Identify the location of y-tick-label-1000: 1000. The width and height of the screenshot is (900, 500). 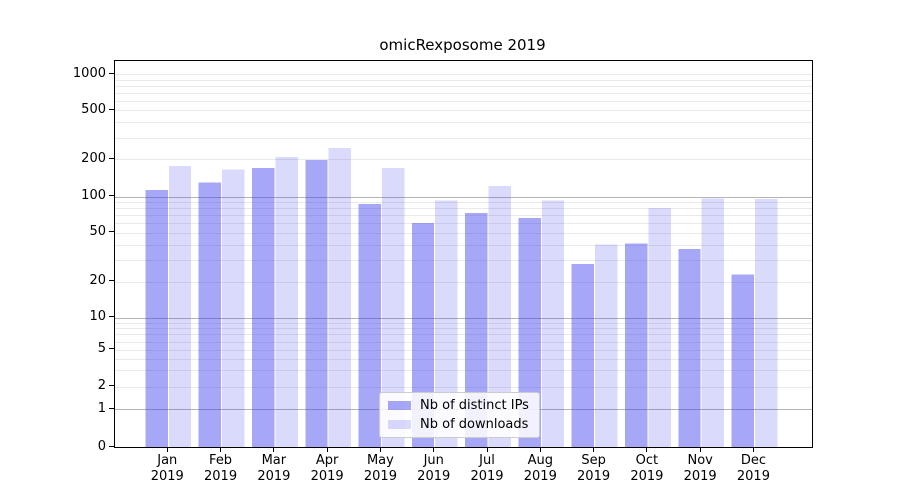
(89, 73).